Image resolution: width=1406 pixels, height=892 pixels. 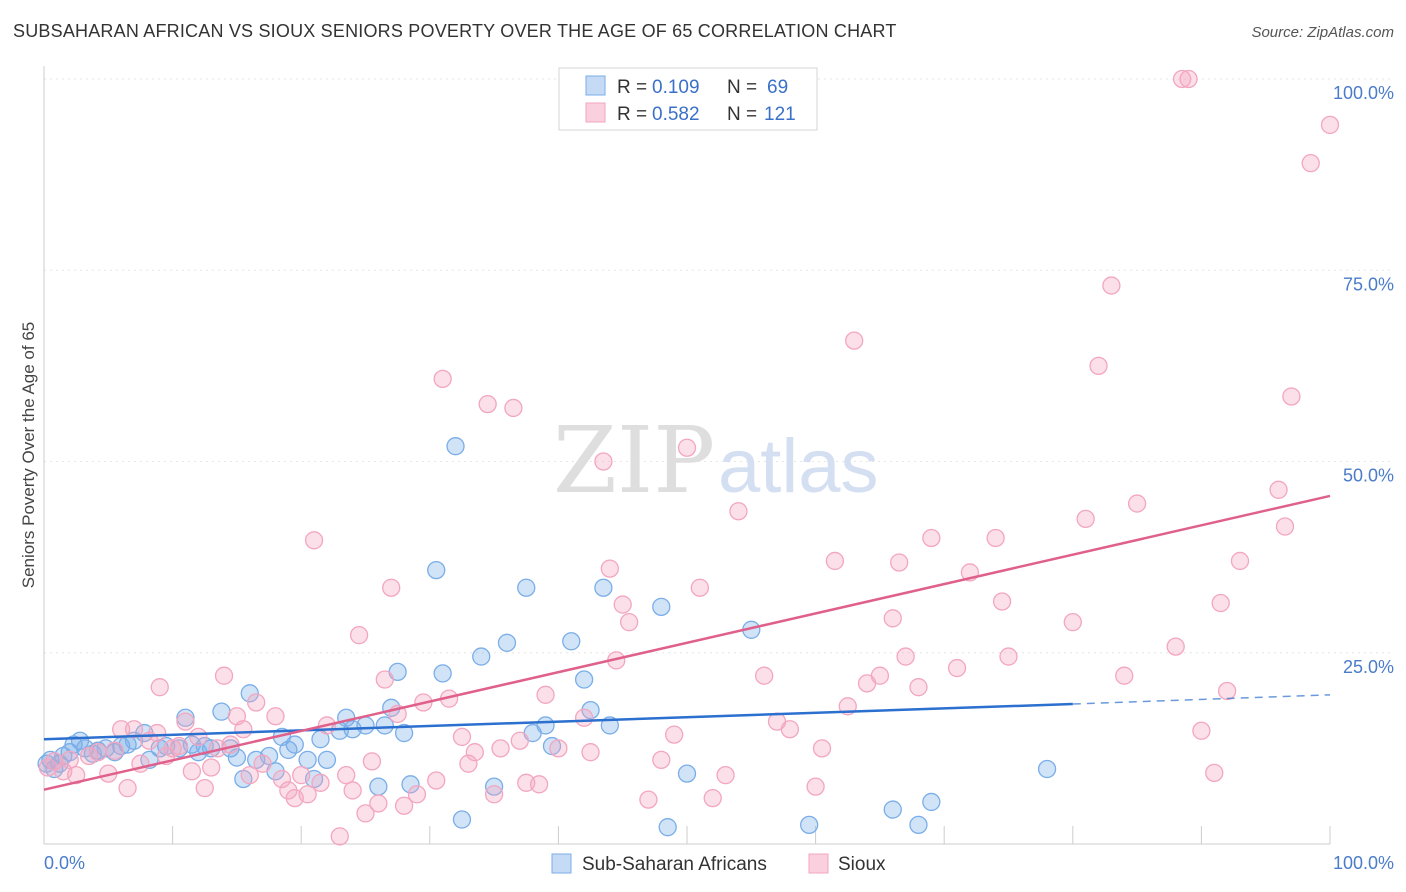 I want to click on series-legend-swatch-sioux, so click(x=818, y=863).